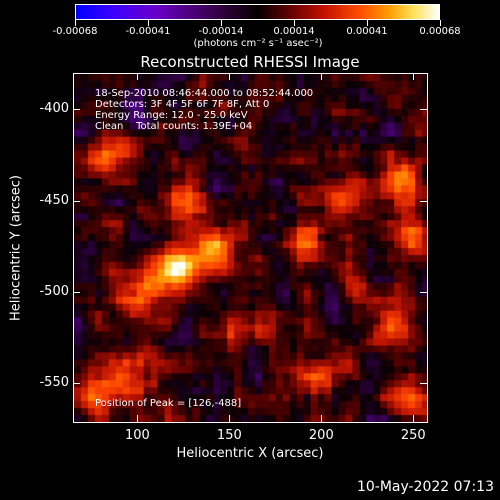 This screenshot has width=500, height=500. I want to click on colorbar-tick-label: 0.00041, so click(367, 31).